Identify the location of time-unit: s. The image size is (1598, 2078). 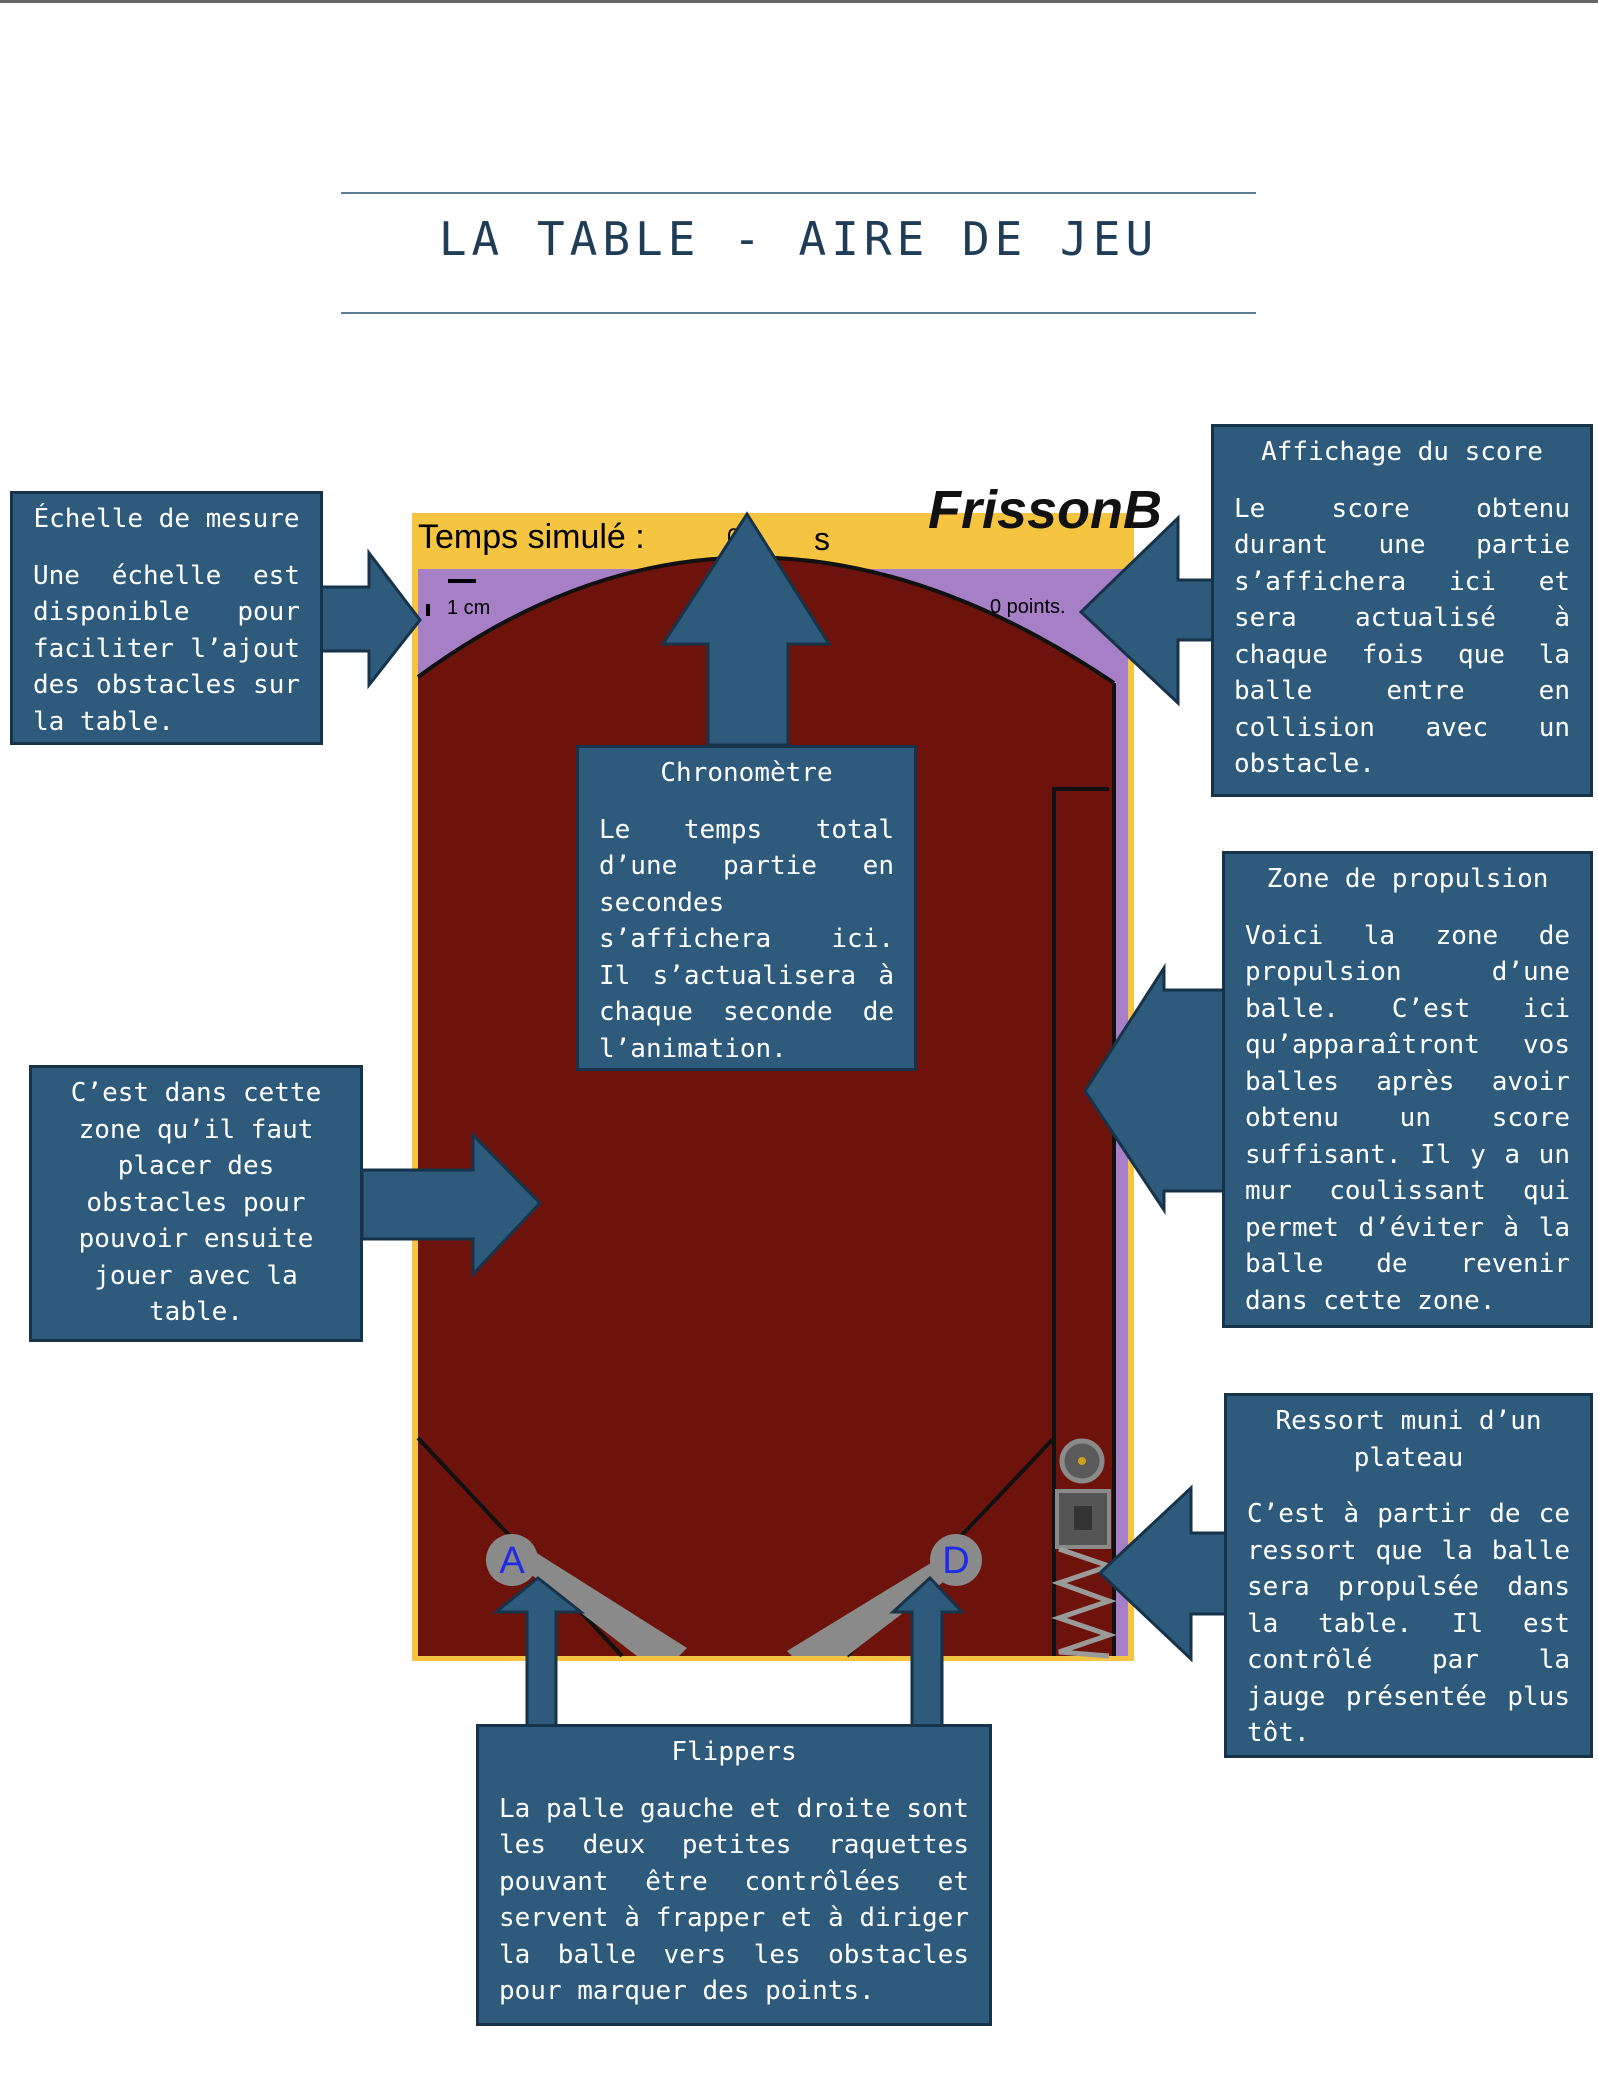
(822, 539).